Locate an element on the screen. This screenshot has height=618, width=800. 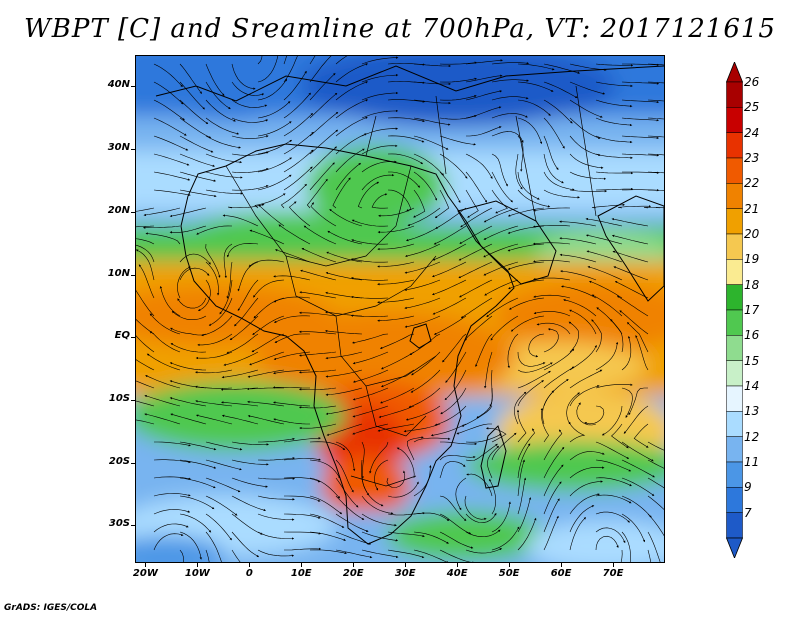
colorbar-label: 11 is located at coordinates (752, 462).